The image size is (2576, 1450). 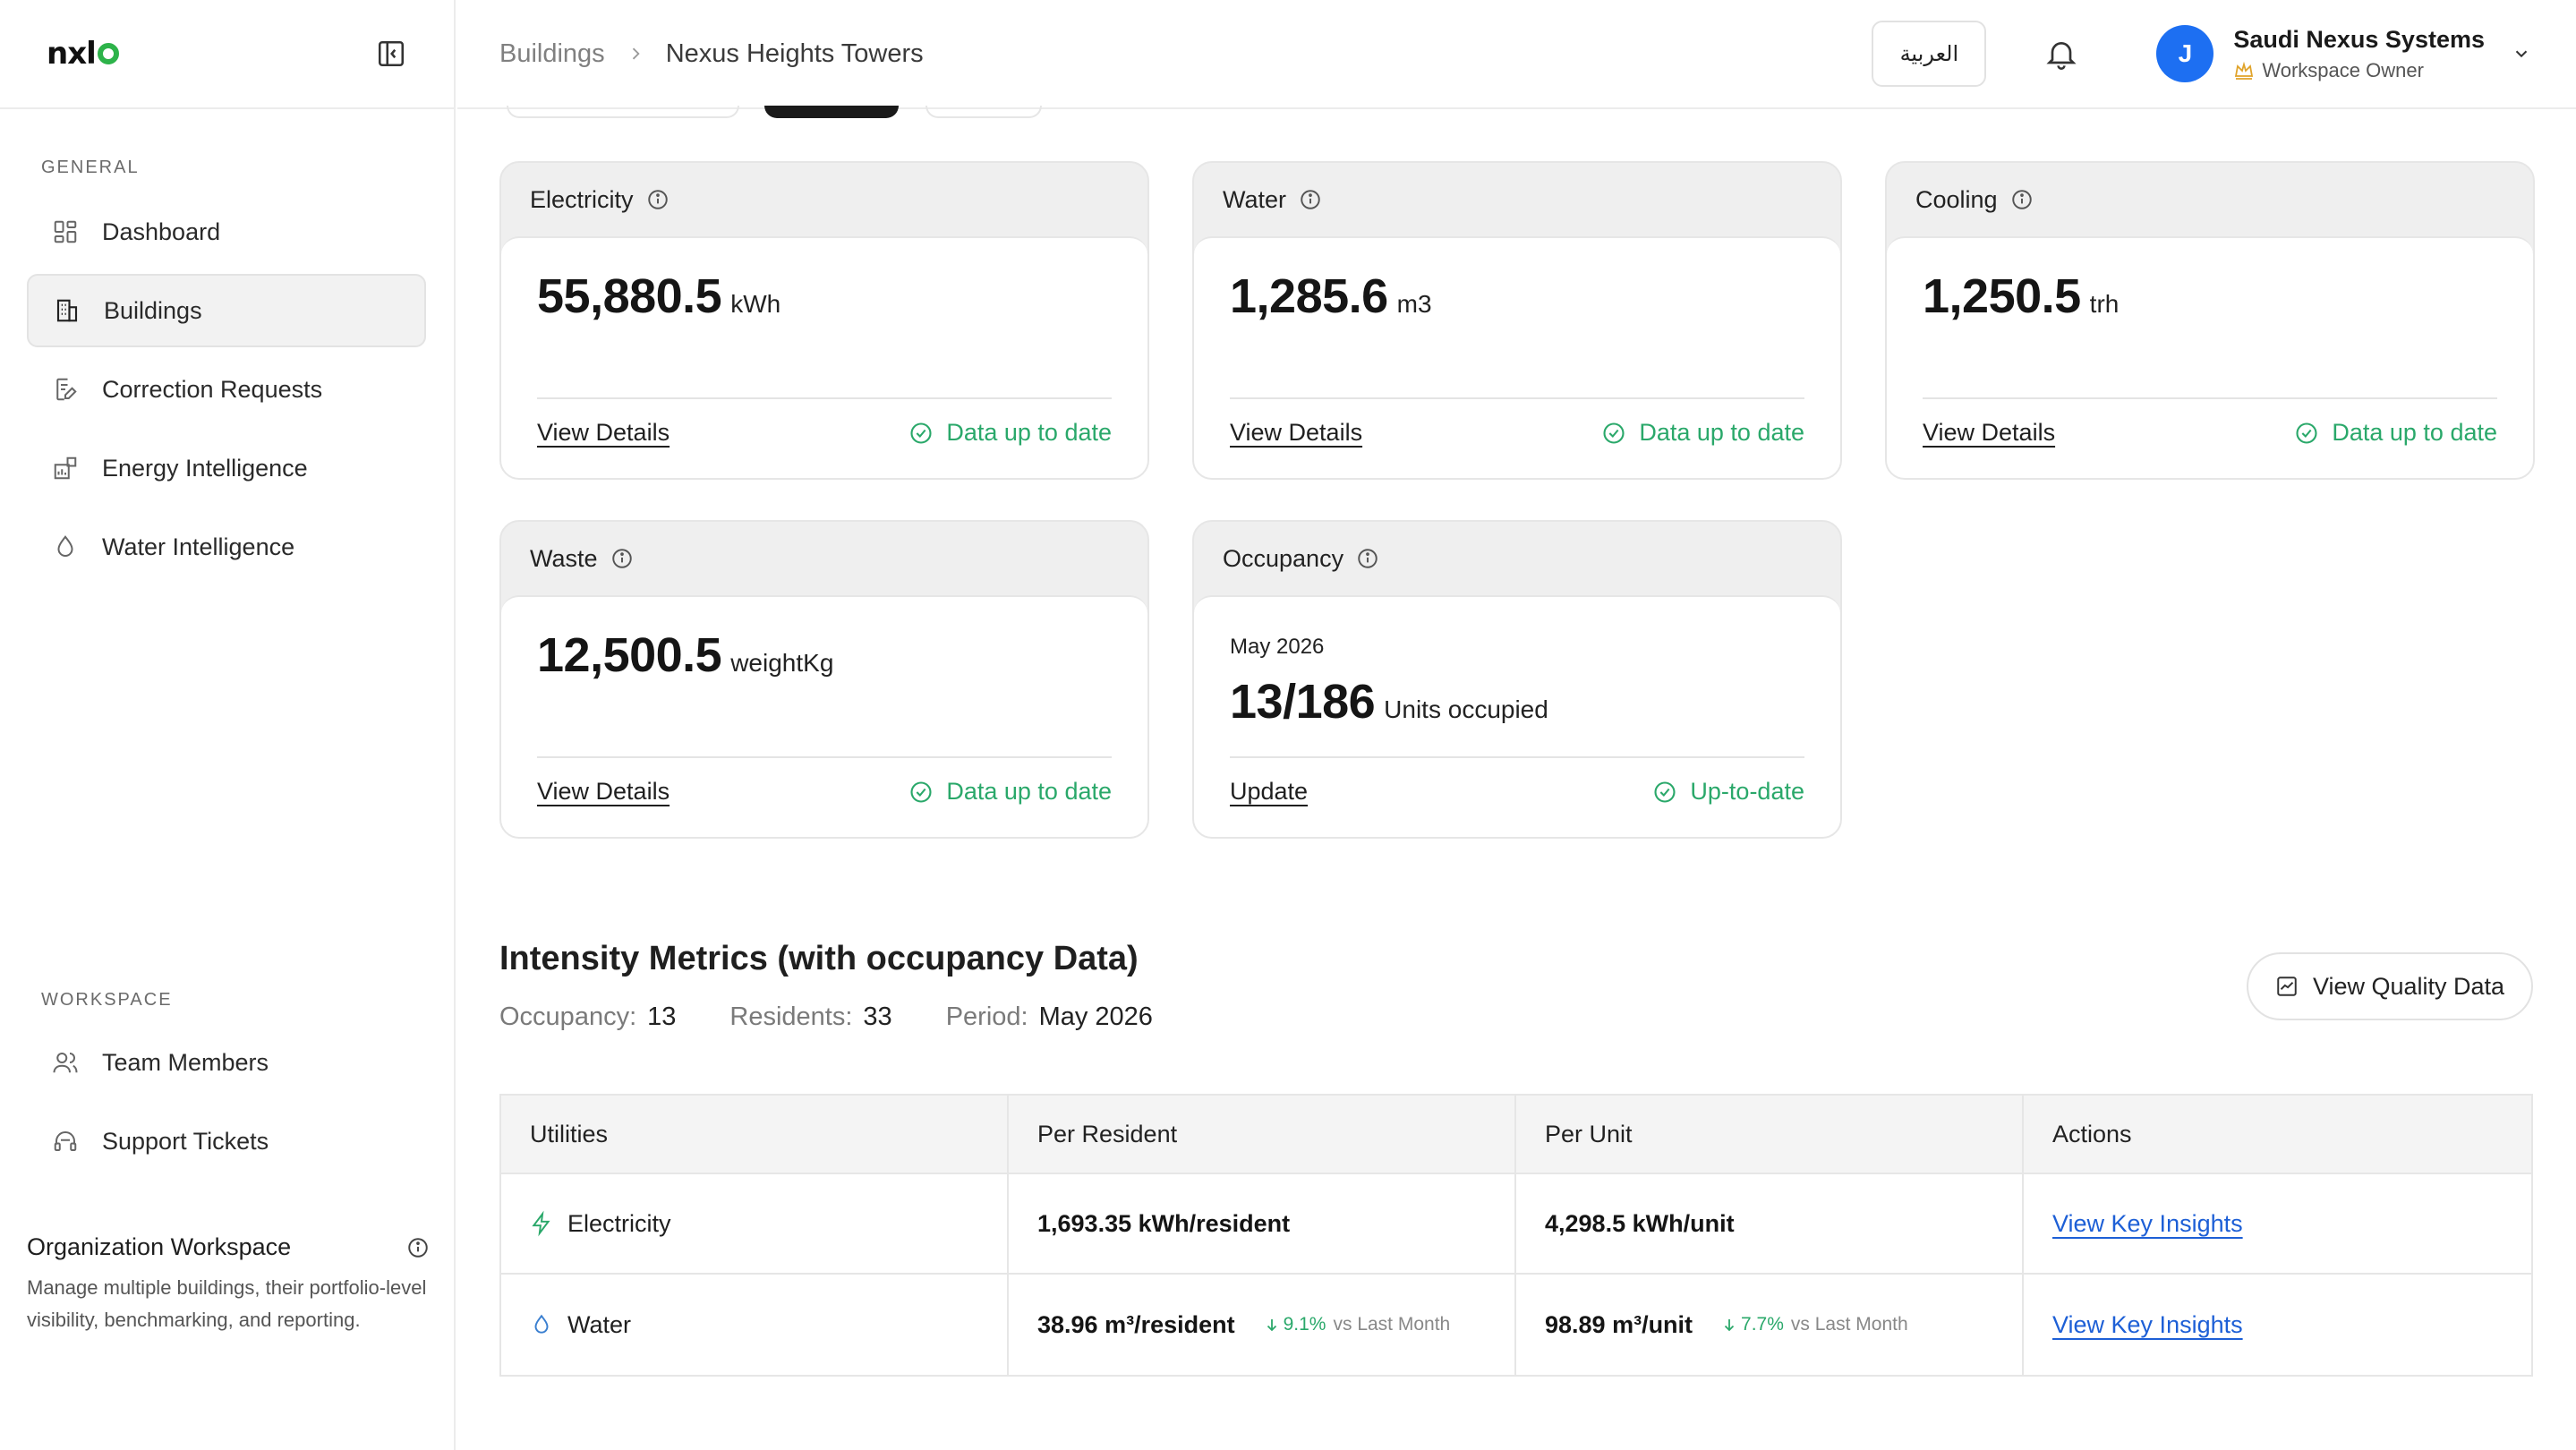 What do you see at coordinates (1466, 709) in the screenshot?
I see `value-unit: Units occupied` at bounding box center [1466, 709].